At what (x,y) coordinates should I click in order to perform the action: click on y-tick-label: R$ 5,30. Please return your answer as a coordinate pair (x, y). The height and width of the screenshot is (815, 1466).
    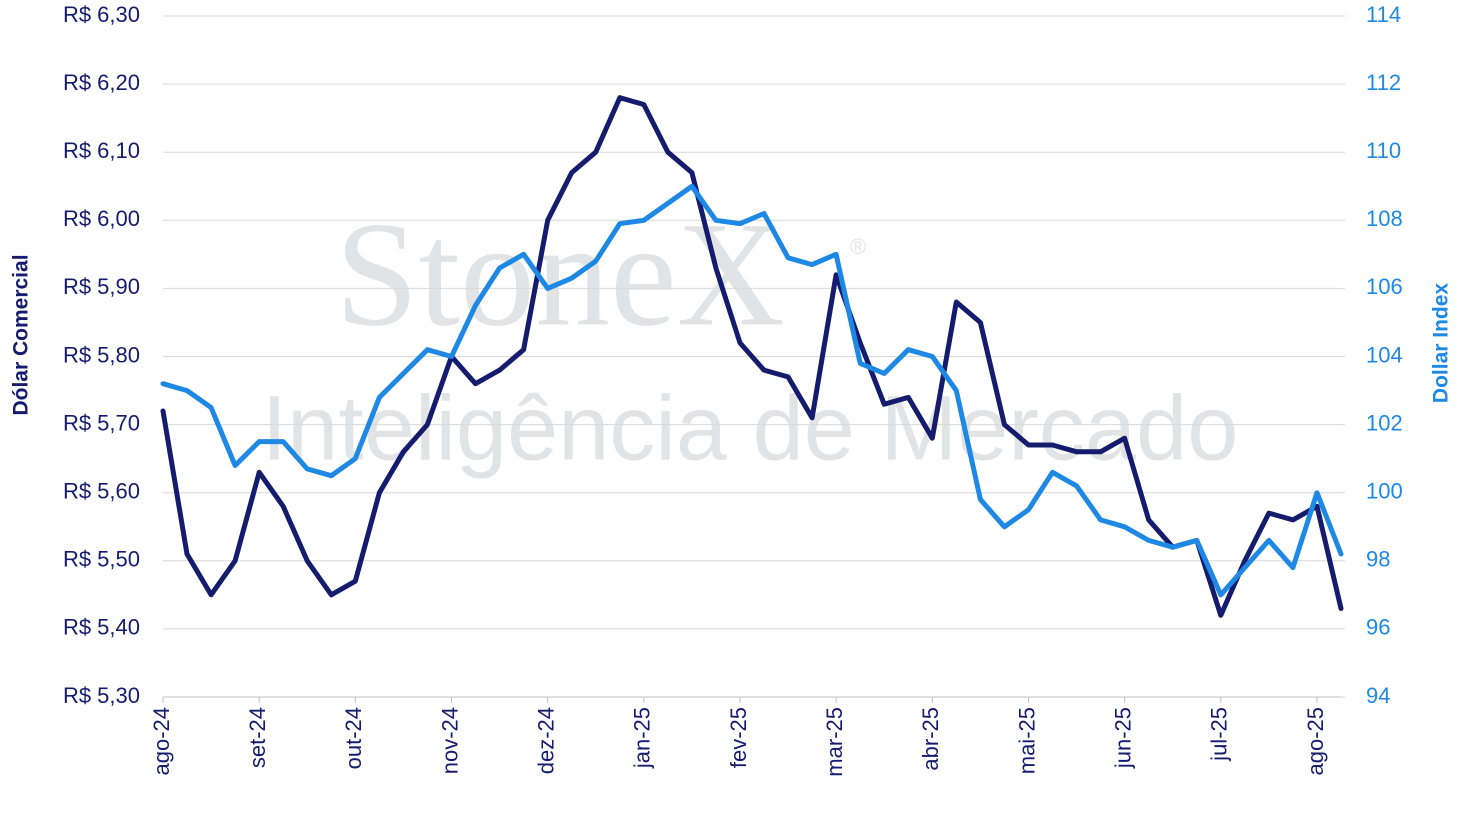
    Looking at the image, I should click on (101, 695).